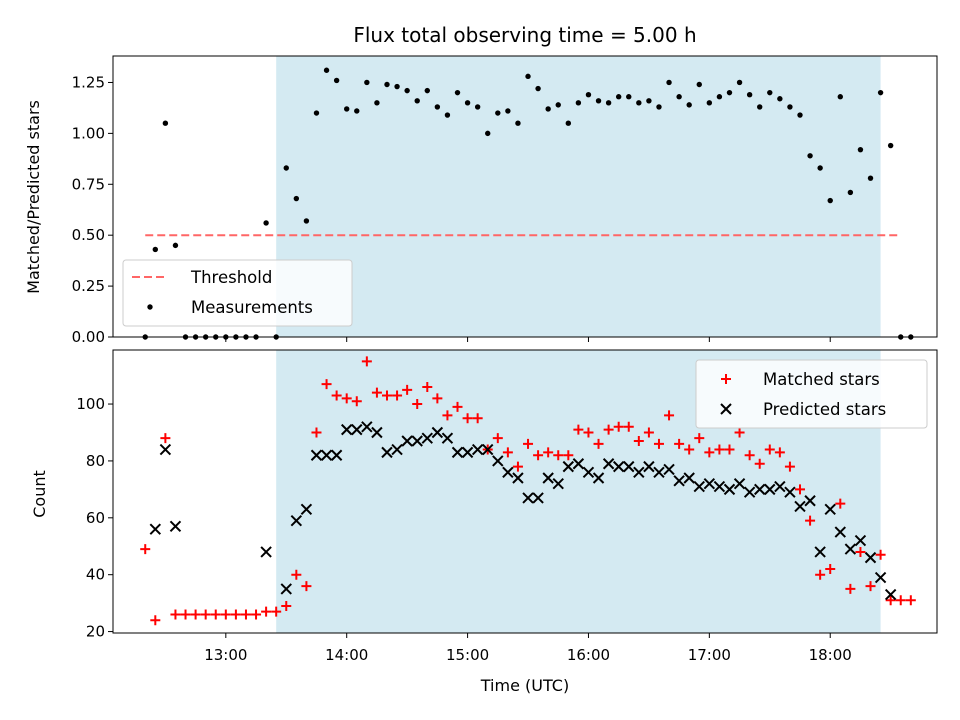 This screenshot has width=960, height=720. Describe the element at coordinates (39, 494) in the screenshot. I see `bottom-y-axis-label: Count` at that location.